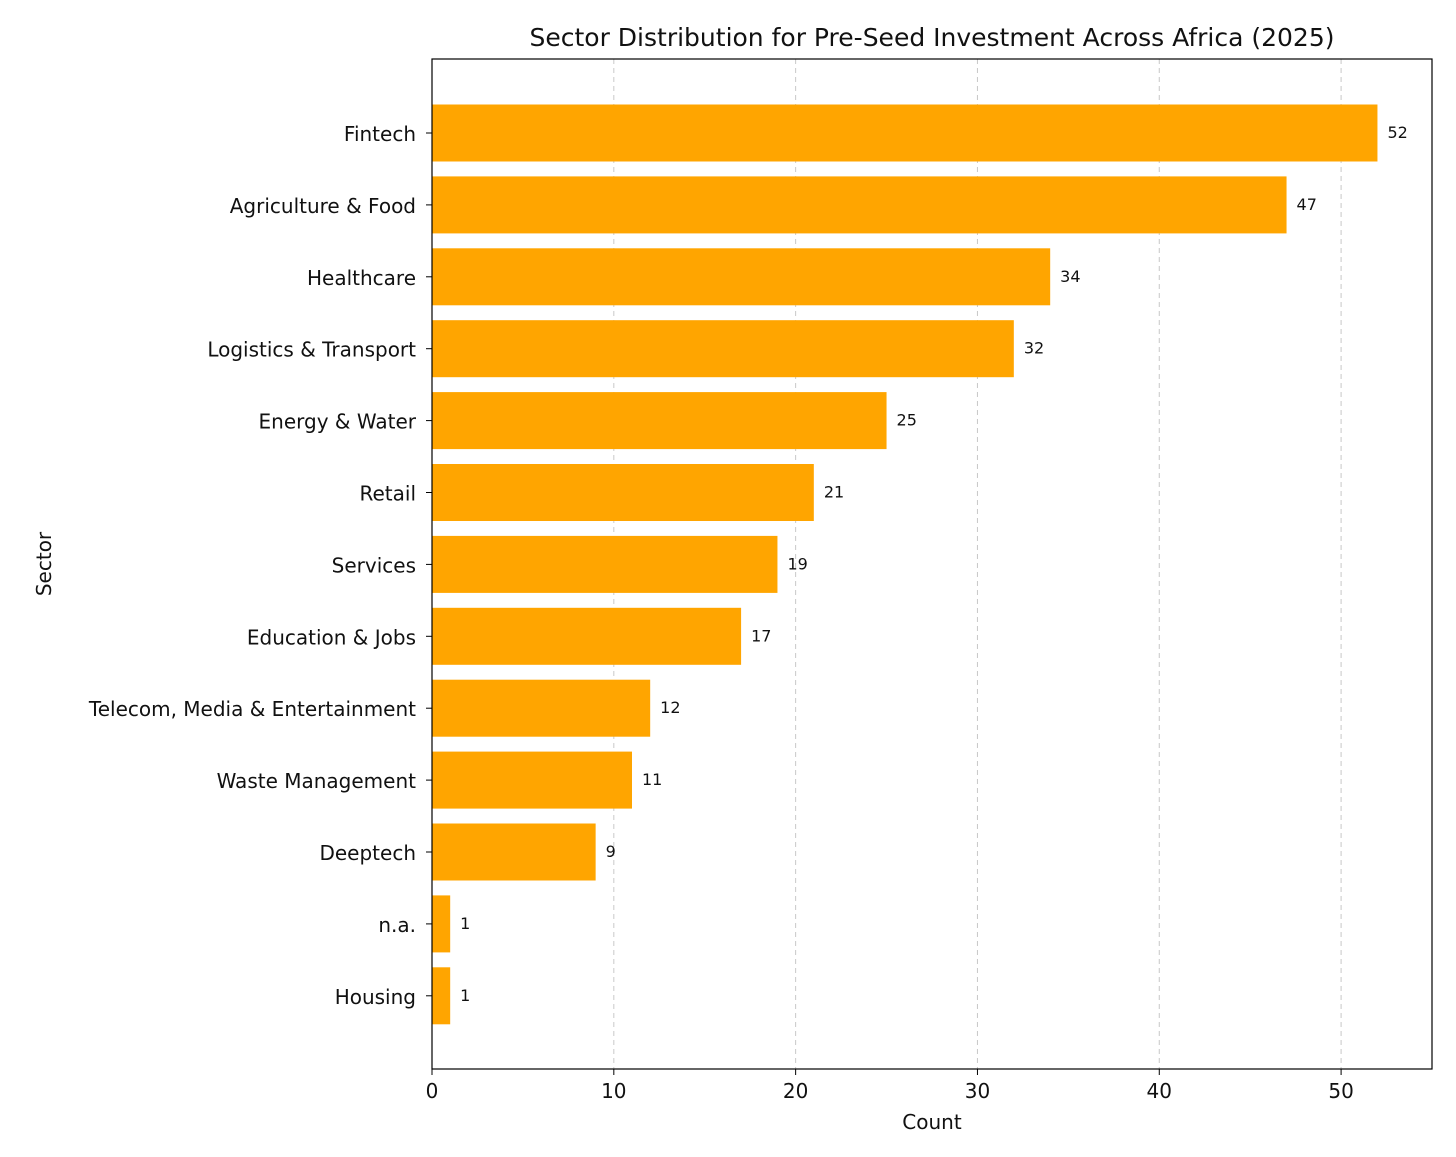  Describe the element at coordinates (380, 134) in the screenshot. I see `y-tick-label: Fintech` at that location.